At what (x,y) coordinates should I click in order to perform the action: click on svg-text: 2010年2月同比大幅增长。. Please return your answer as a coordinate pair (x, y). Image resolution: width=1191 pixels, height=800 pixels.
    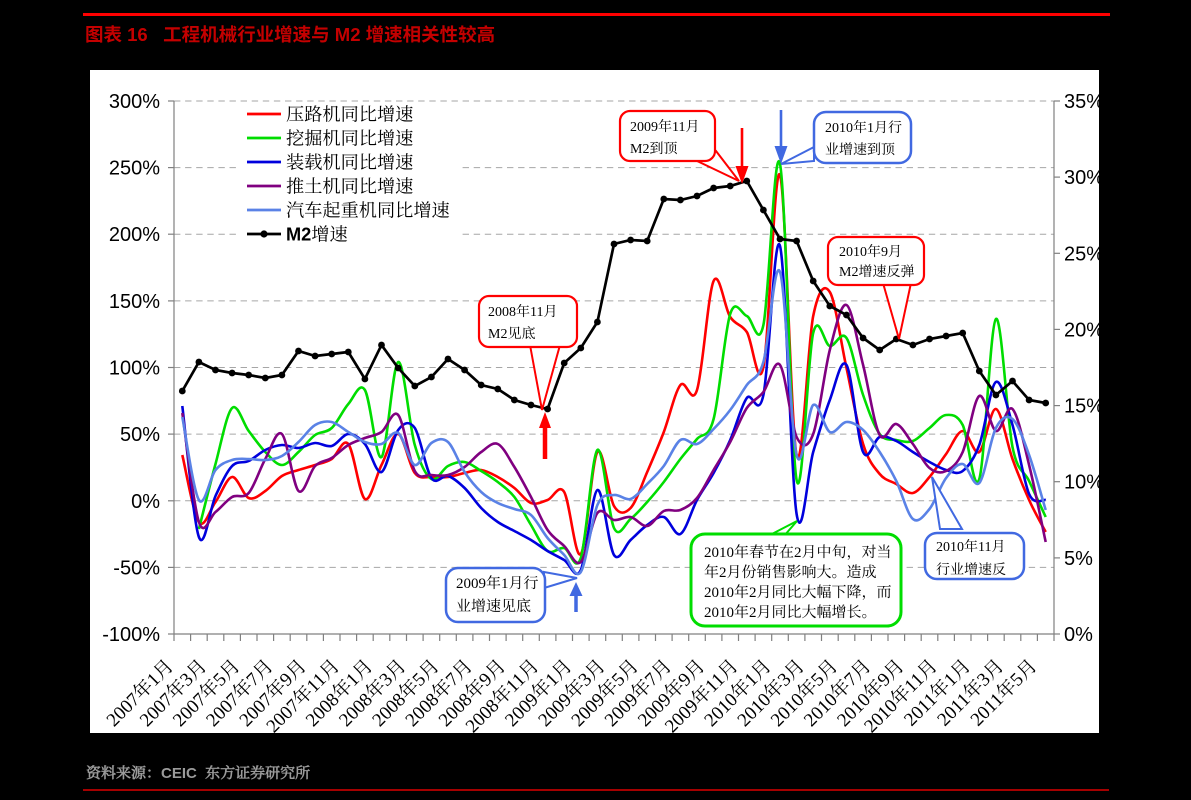
    Looking at the image, I should click on (790, 611).